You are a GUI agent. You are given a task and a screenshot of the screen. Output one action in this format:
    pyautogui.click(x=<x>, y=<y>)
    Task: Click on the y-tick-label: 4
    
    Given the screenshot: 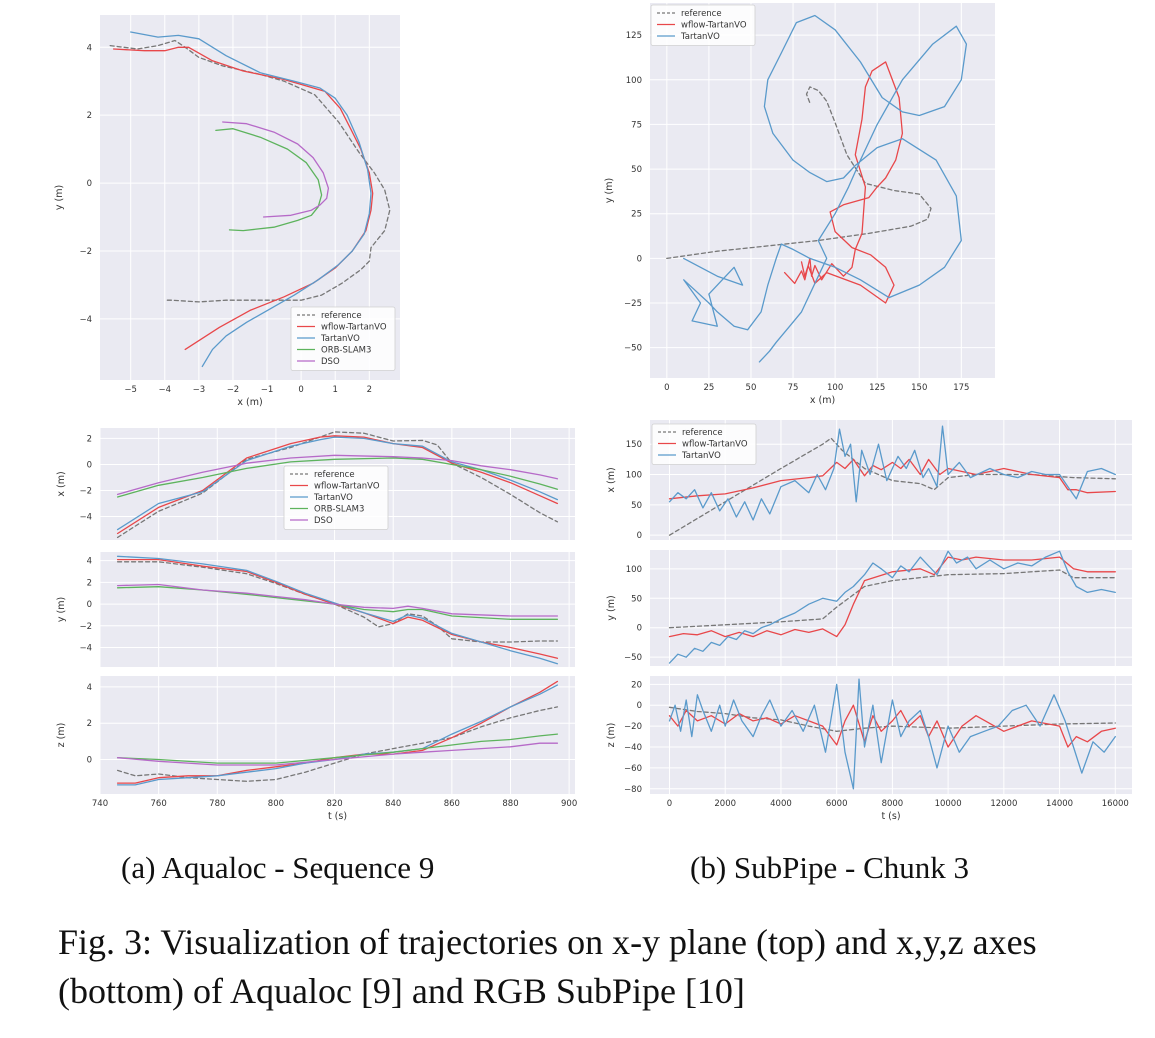 What is the action you would take?
    pyautogui.click(x=89, y=48)
    